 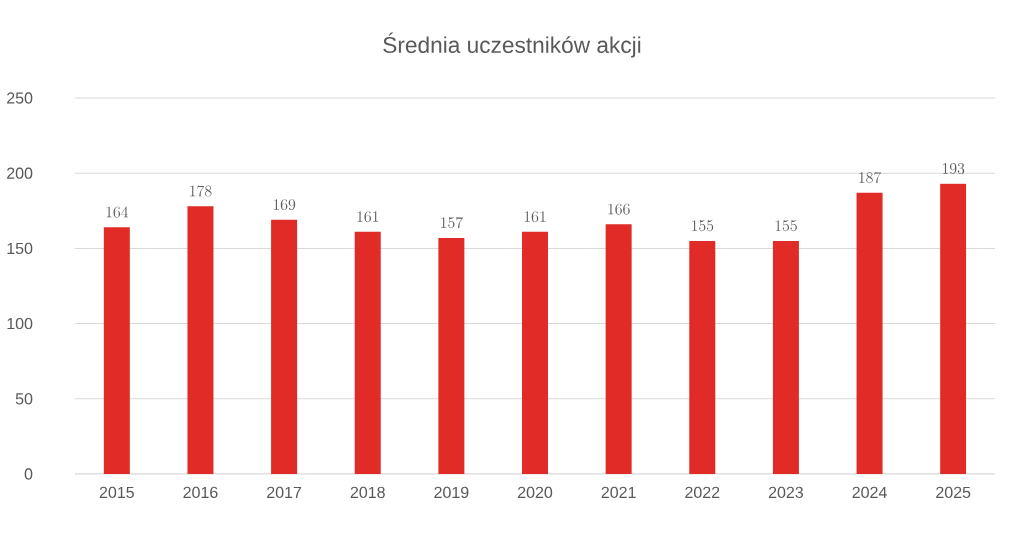 I want to click on chart-title: Średnia uczestników akcji, so click(x=512, y=45).